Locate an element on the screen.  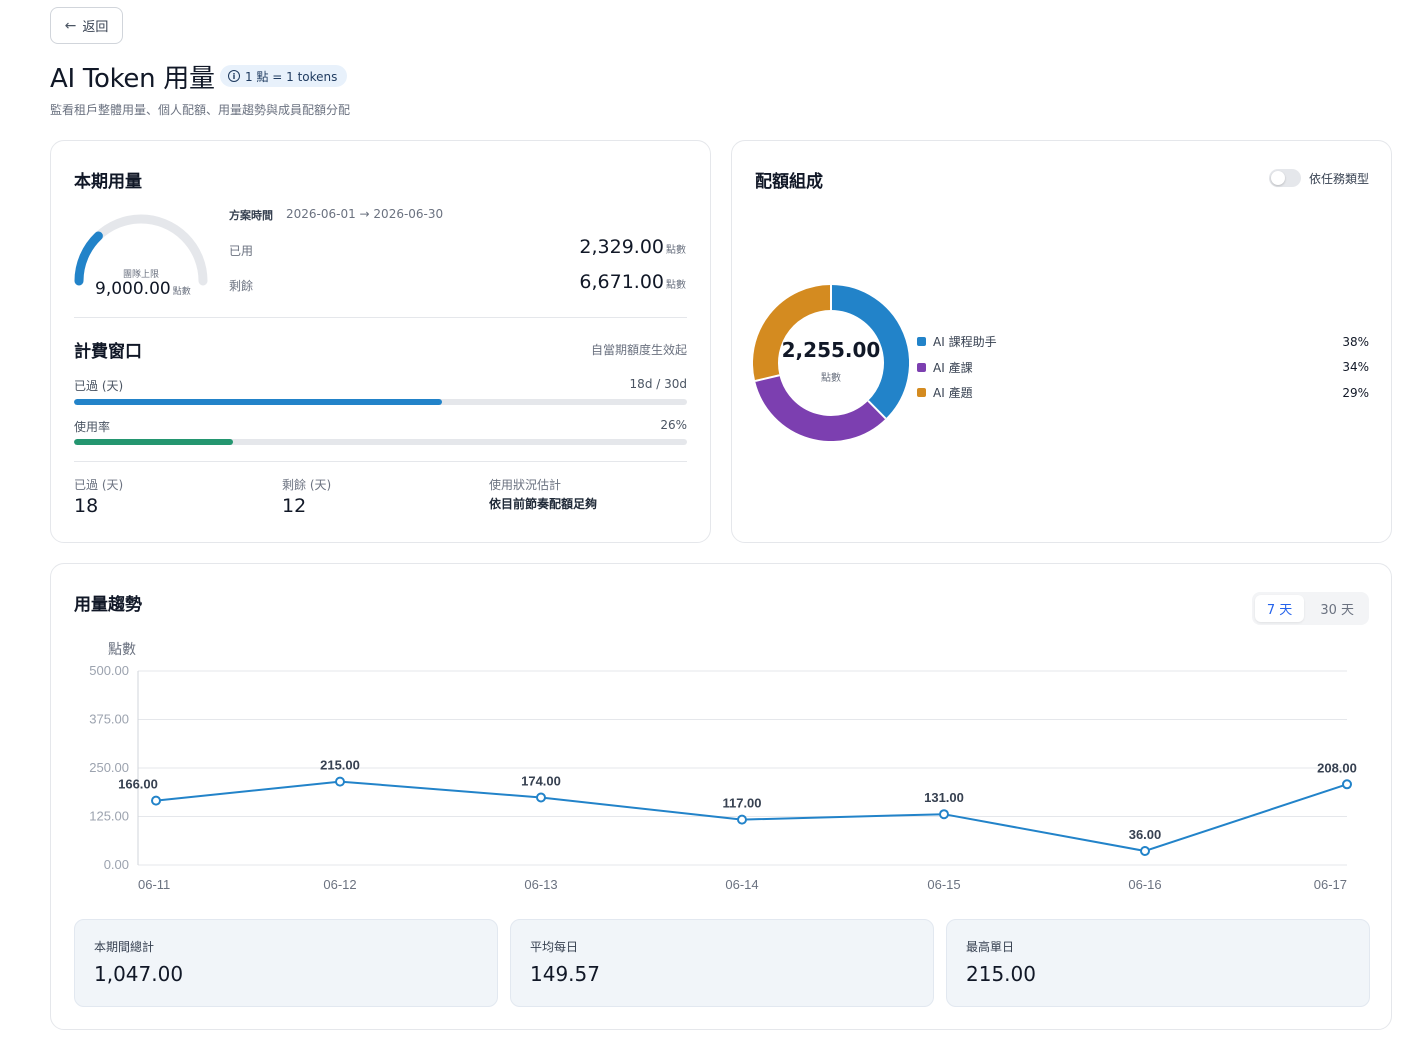
used-label: 已用 is located at coordinates (241, 251).